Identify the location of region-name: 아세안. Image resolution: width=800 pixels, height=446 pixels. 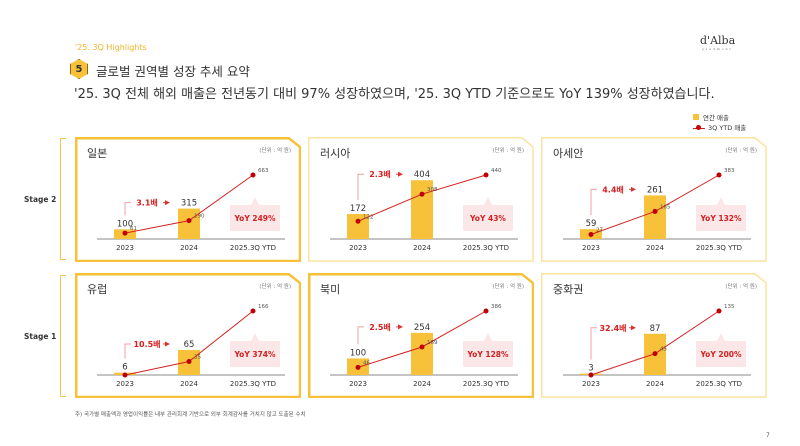
(568, 153).